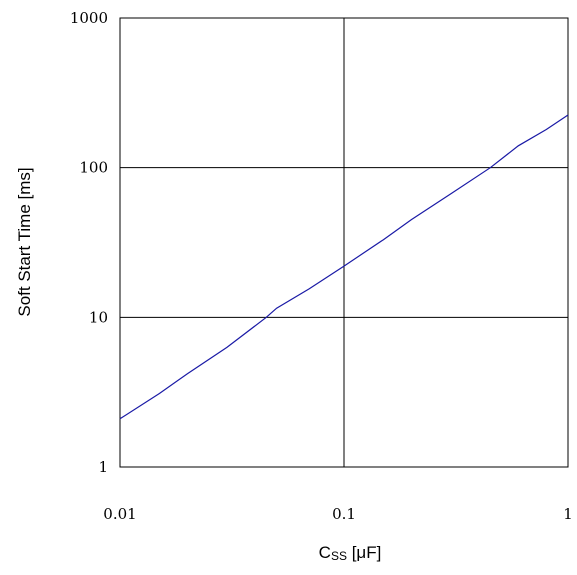 The width and height of the screenshot is (577, 575). Describe the element at coordinates (89, 242) in the screenshot. I see `y-tick-labels: 1 10 100 1000` at that location.